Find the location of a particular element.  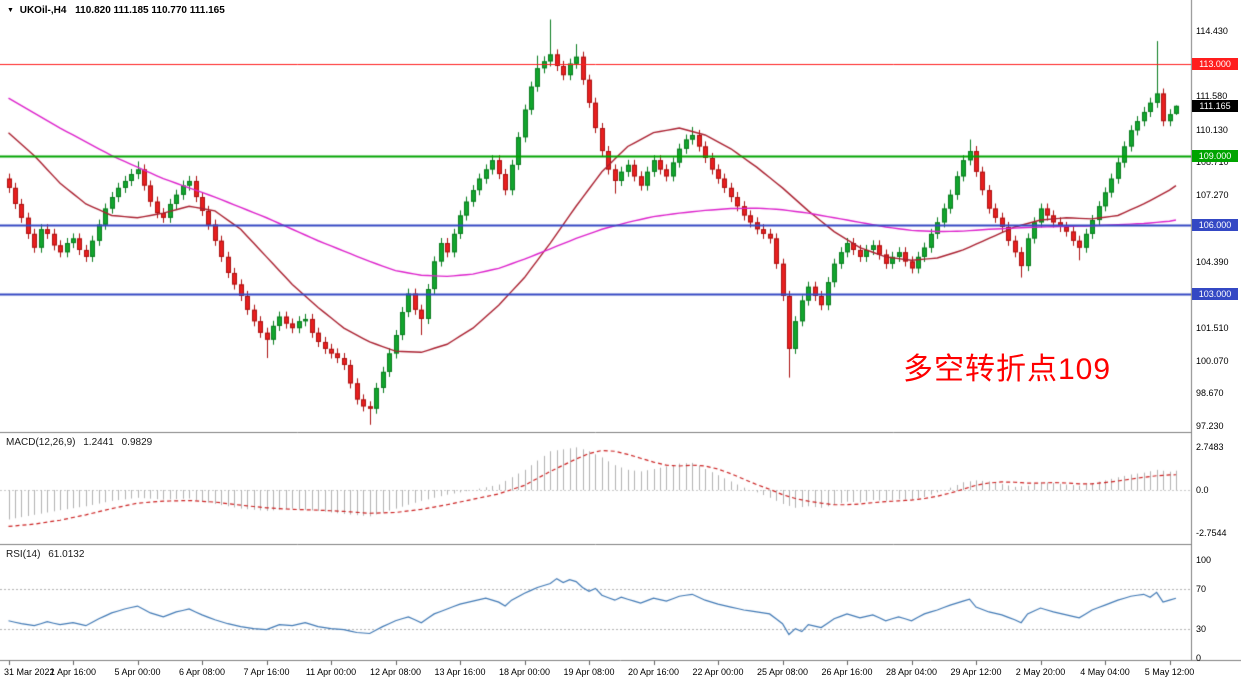

time-tick-label: 18 Apr 00:00 is located at coordinates (524, 672).